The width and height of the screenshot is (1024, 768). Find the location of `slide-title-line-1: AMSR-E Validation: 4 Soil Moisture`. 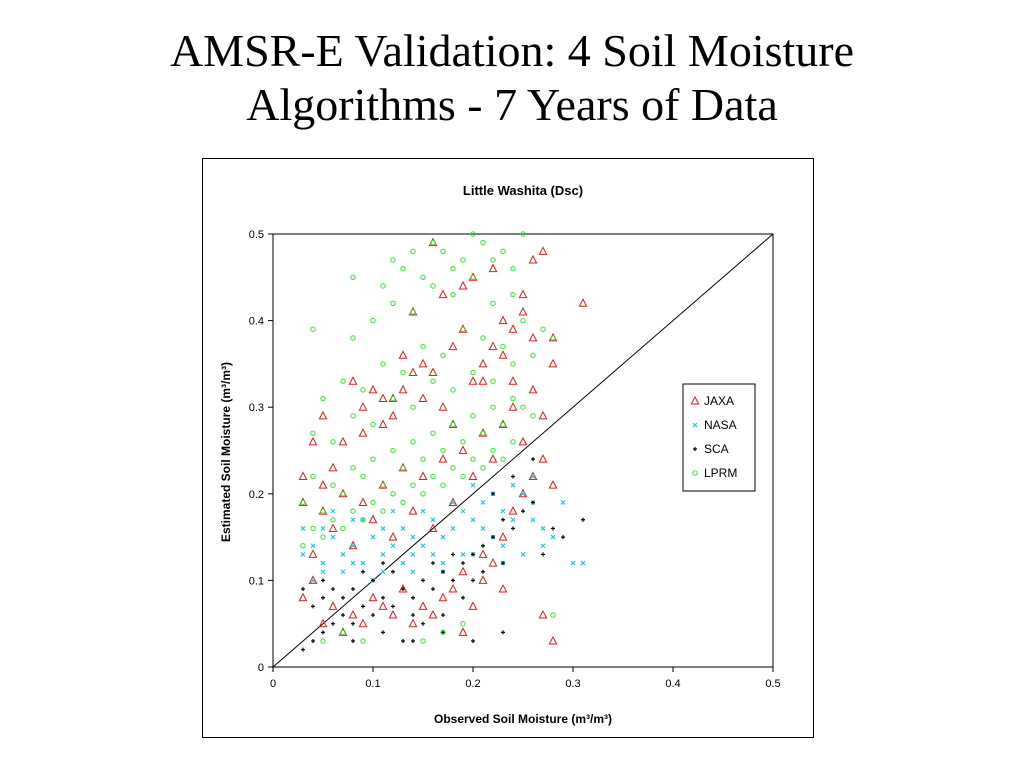

slide-title-line-1: AMSR-E Validation: 4 Soil Moisture is located at coordinates (512, 50).